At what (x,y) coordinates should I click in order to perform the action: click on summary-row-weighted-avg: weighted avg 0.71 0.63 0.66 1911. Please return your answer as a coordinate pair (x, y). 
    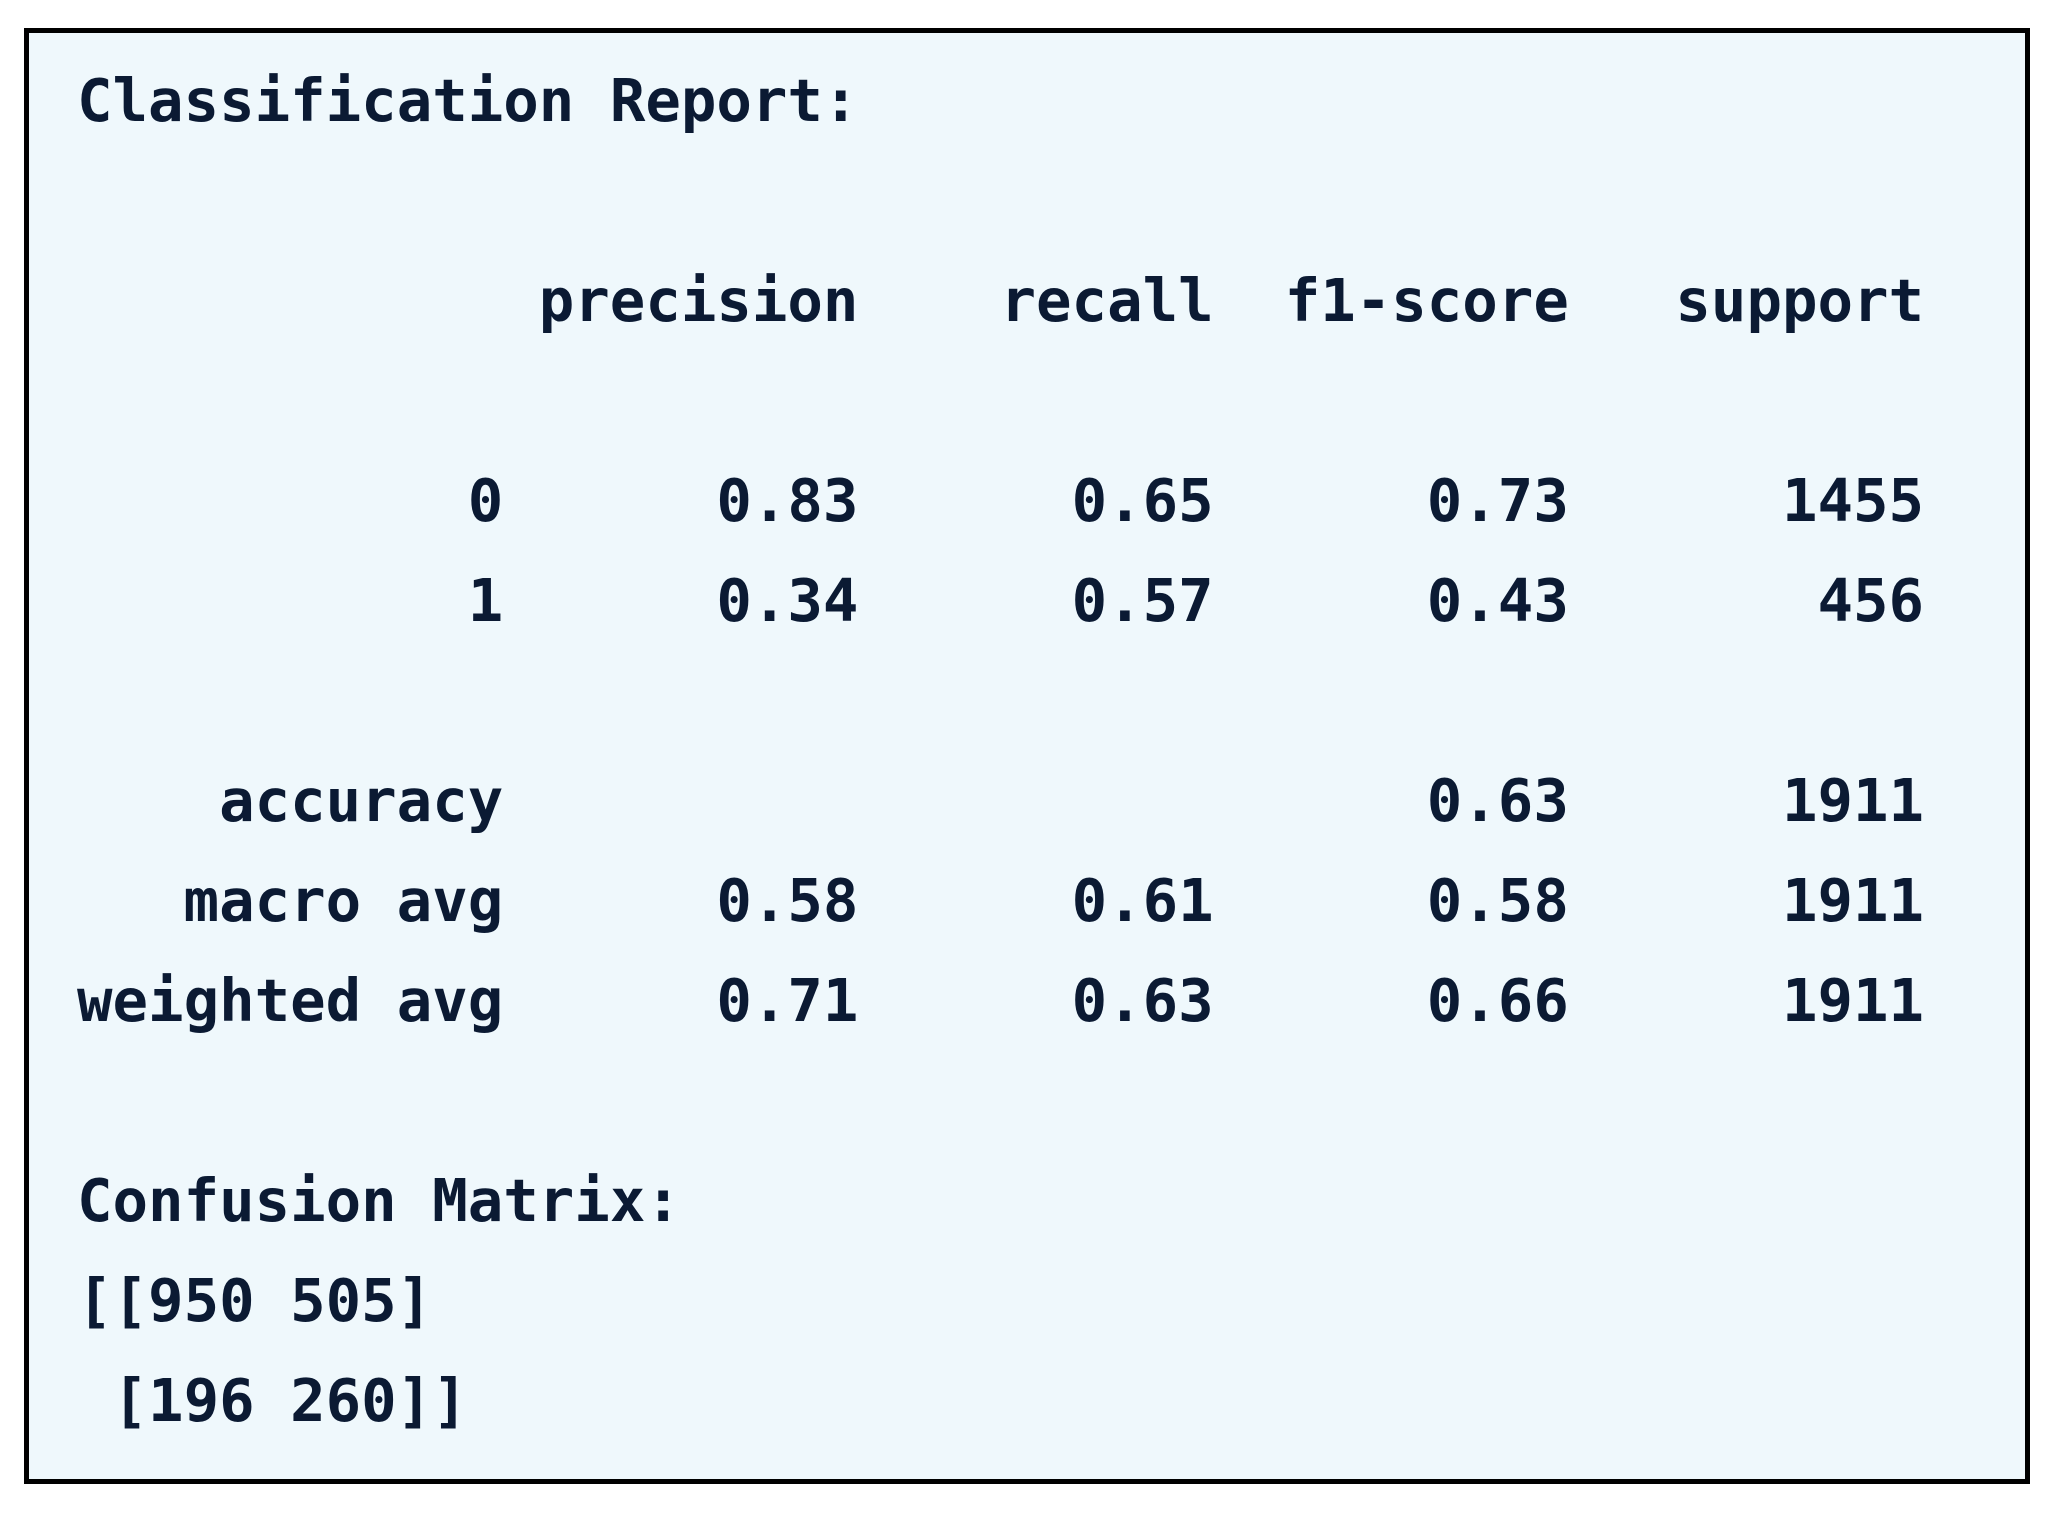
    Looking at the image, I should click on (1000, 1001).